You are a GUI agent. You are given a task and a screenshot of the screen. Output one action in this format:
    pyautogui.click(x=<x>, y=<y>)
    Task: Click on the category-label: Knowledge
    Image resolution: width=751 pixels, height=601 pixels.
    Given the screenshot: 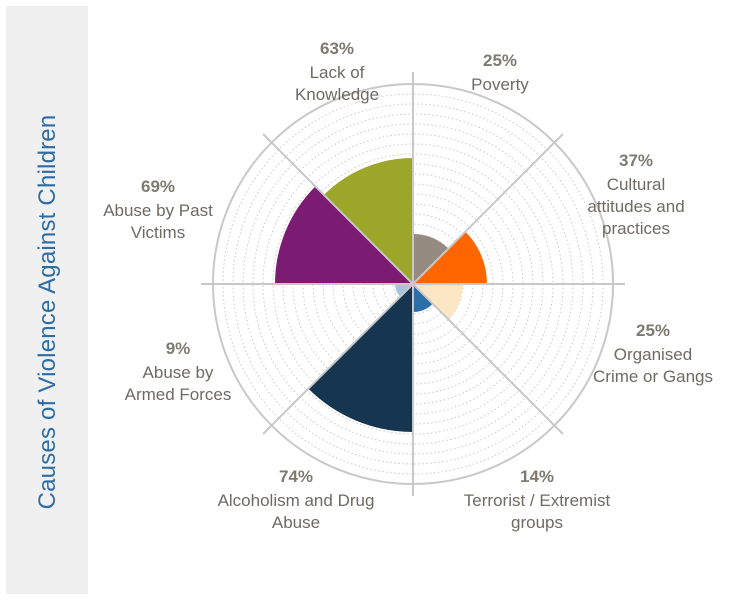 What is the action you would take?
    pyautogui.click(x=337, y=94)
    